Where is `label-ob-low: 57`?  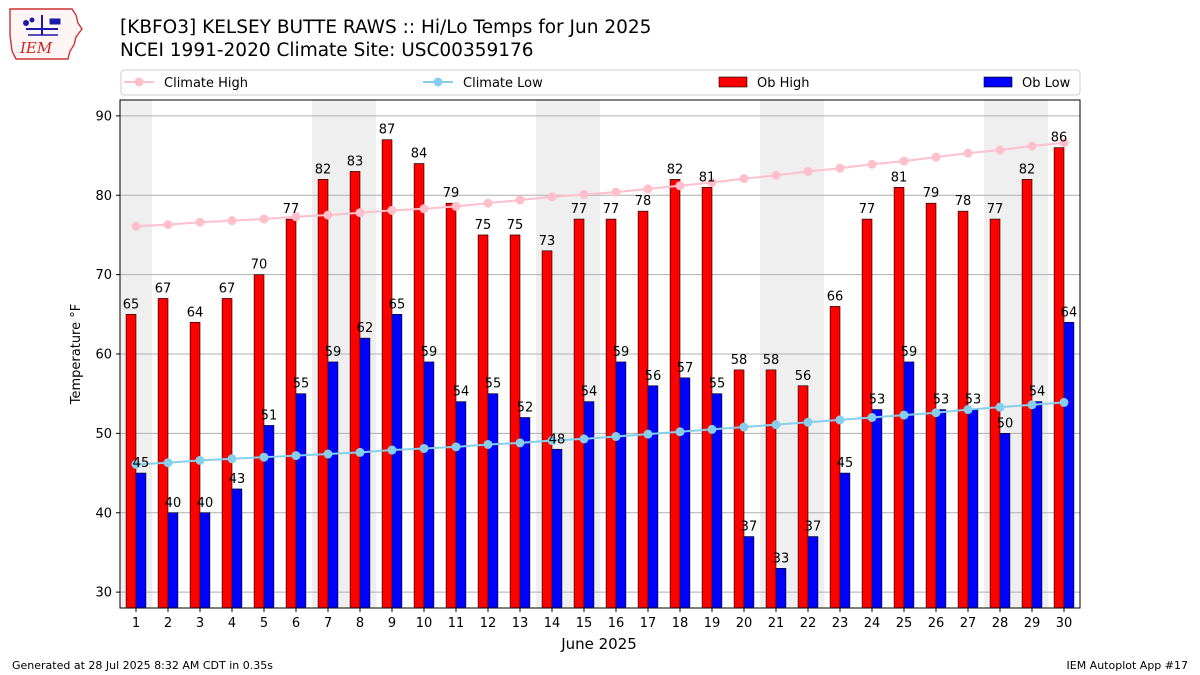 label-ob-low: 57 is located at coordinates (685, 368).